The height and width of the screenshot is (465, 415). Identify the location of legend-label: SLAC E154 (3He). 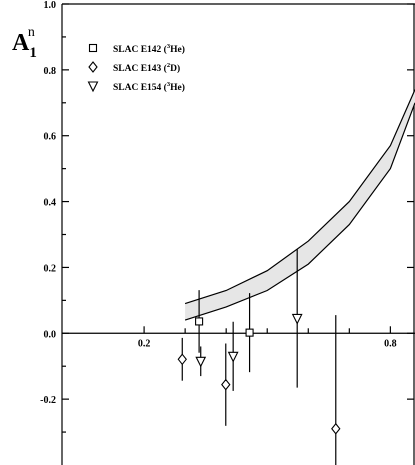
(149, 87).